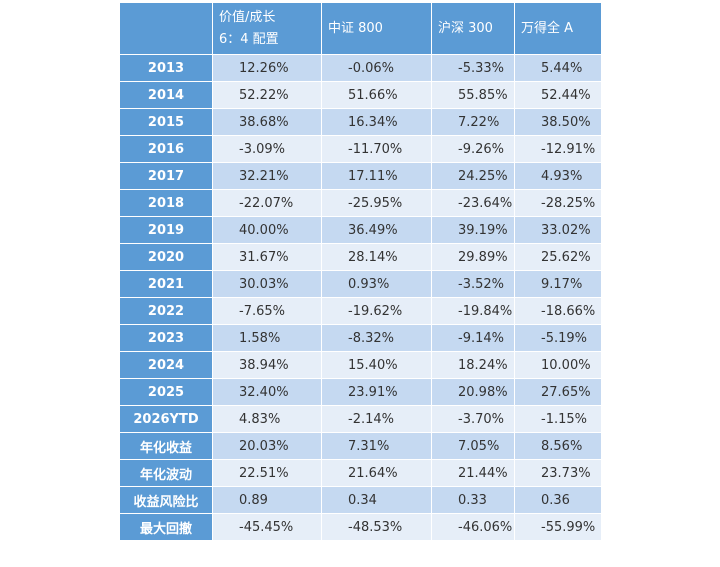 This screenshot has width=720, height=567. What do you see at coordinates (376, 230) in the screenshot?
I see `cell: 36.49%` at bounding box center [376, 230].